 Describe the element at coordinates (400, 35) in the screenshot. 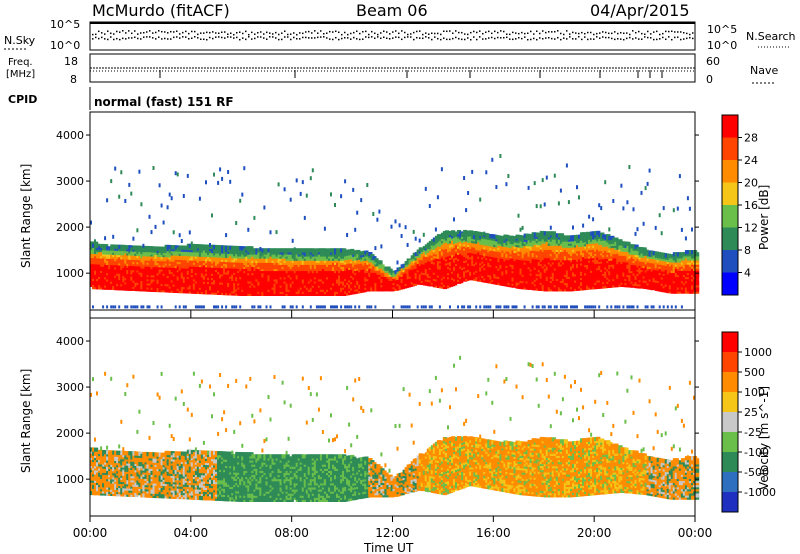

I see `noise-panel: N.Sky 10^5 10^0 10^5 10^0 N.Search` at that location.